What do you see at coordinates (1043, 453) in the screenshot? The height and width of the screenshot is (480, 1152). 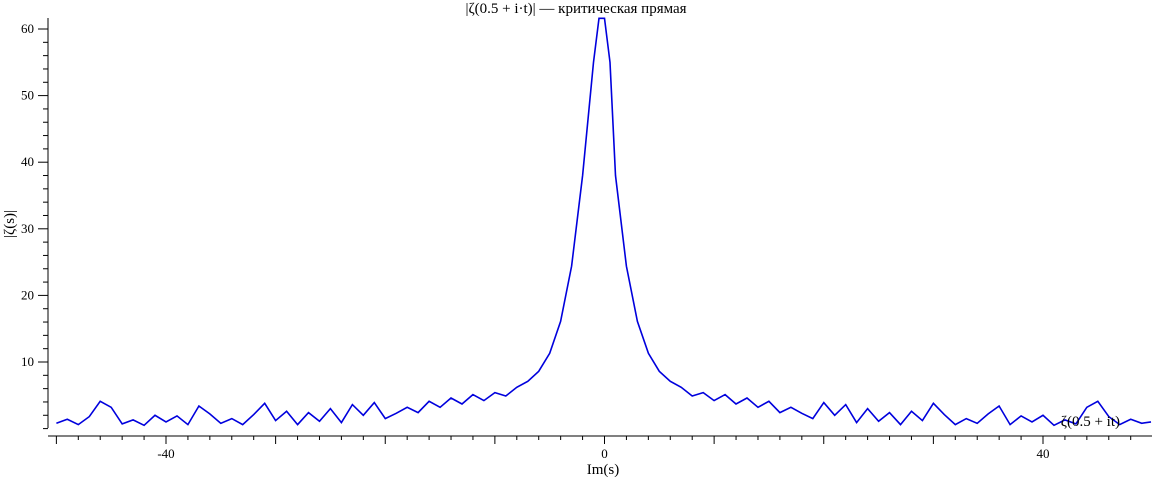 I see `x-tick-label: 40` at bounding box center [1043, 453].